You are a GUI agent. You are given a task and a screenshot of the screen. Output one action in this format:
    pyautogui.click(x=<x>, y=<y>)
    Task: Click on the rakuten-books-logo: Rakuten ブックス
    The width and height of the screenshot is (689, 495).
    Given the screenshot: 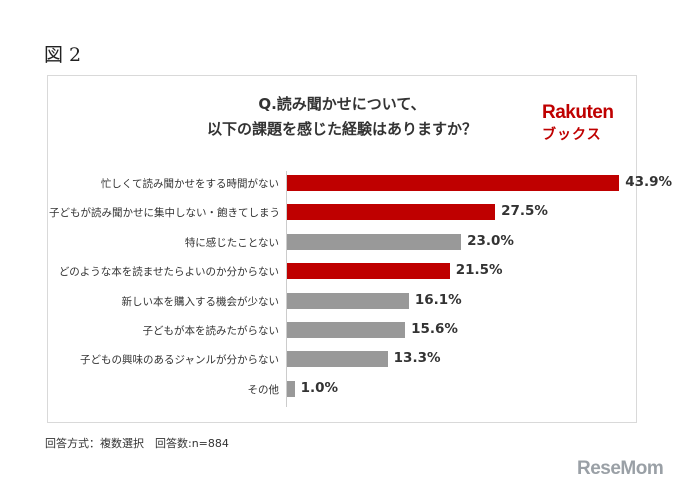 What is the action you would take?
    pyautogui.click(x=585, y=122)
    